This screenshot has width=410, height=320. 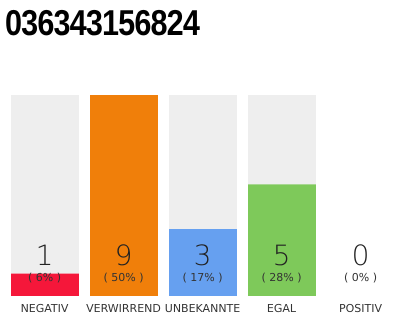 What do you see at coordinates (202, 277) in the screenshot?
I see `annotation: ( 17% )` at bounding box center [202, 277].